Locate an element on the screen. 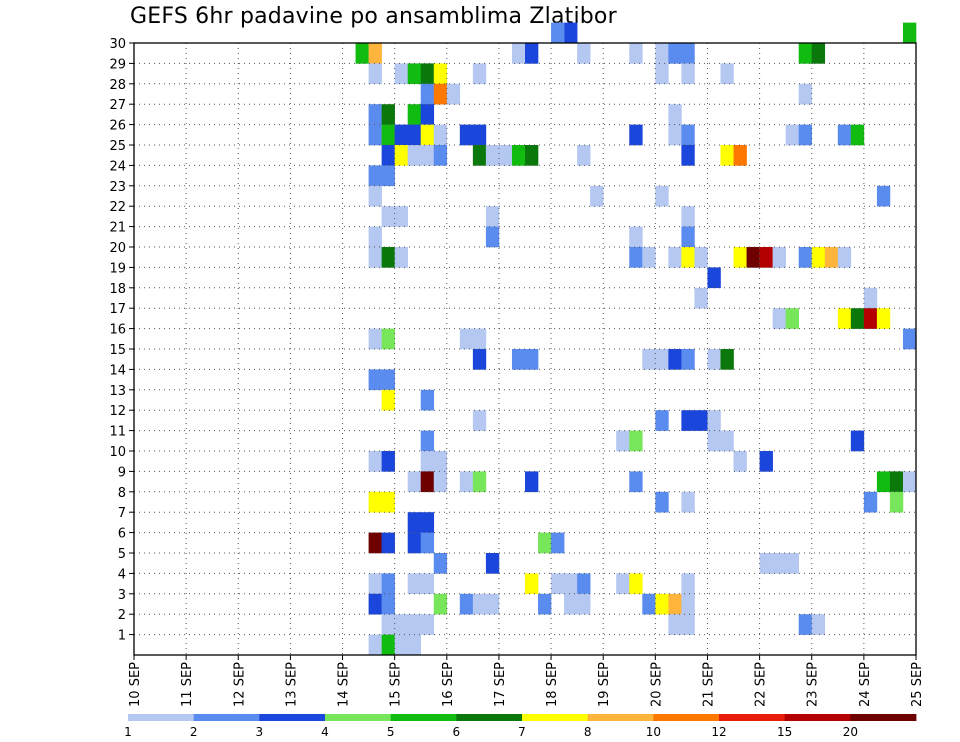 This screenshot has height=742, width=960. x-tick-label: 22 SEP is located at coordinates (761, 684).